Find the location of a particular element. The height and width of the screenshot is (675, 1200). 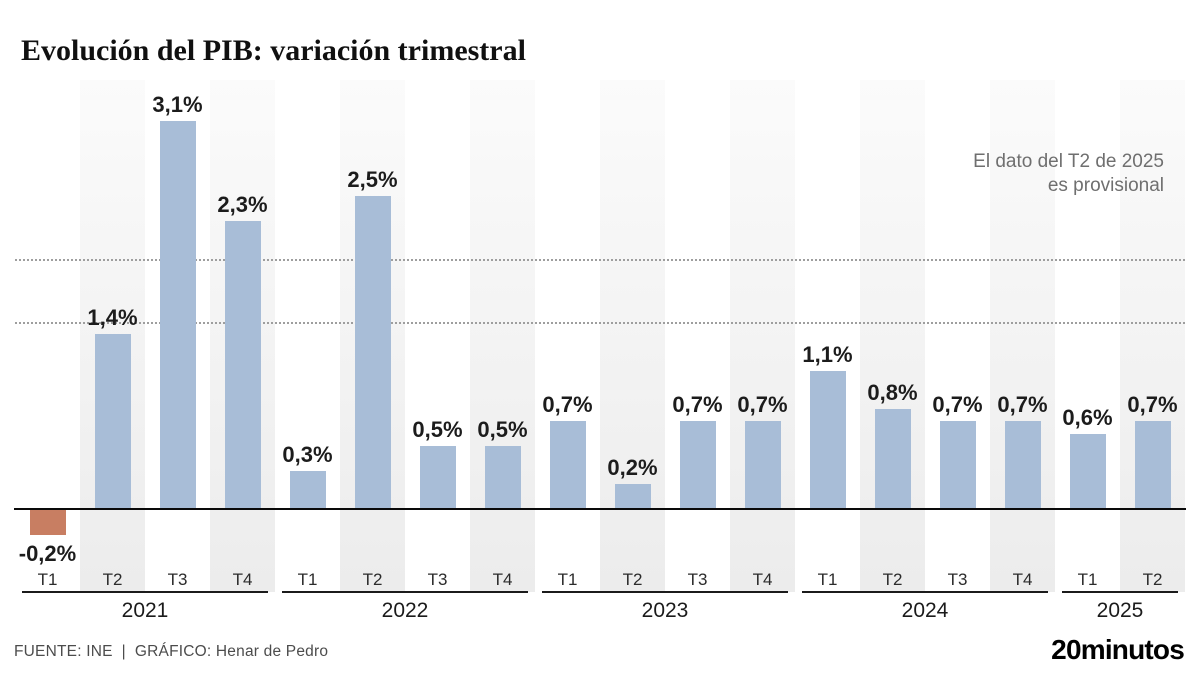

bar-value-label: 2,3% is located at coordinates (242, 204).